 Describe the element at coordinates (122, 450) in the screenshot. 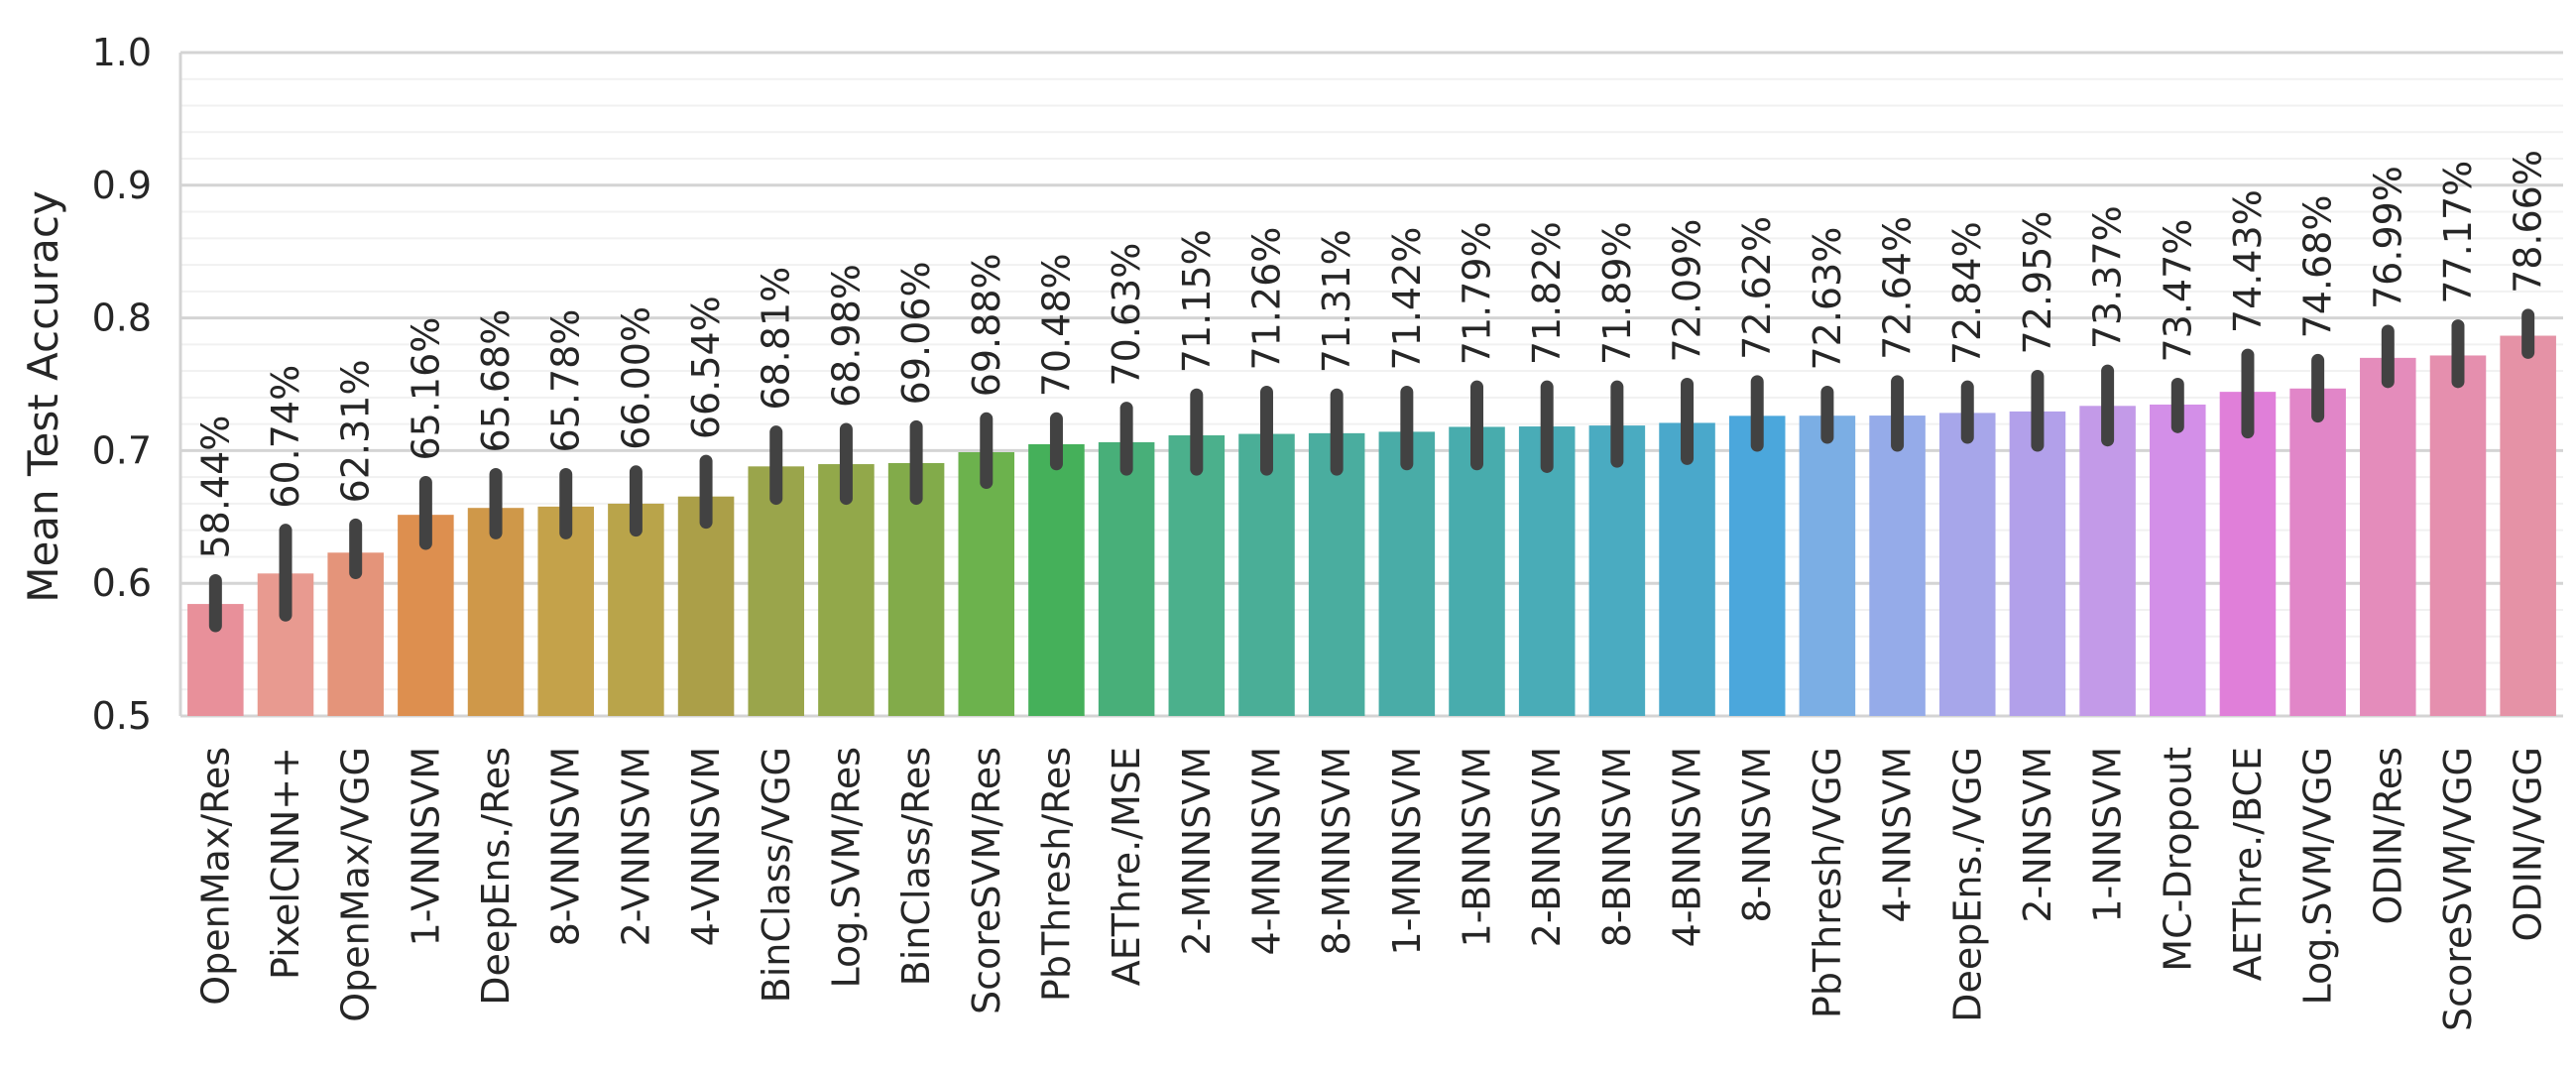

I see `y-tick-label: 0.7` at that location.